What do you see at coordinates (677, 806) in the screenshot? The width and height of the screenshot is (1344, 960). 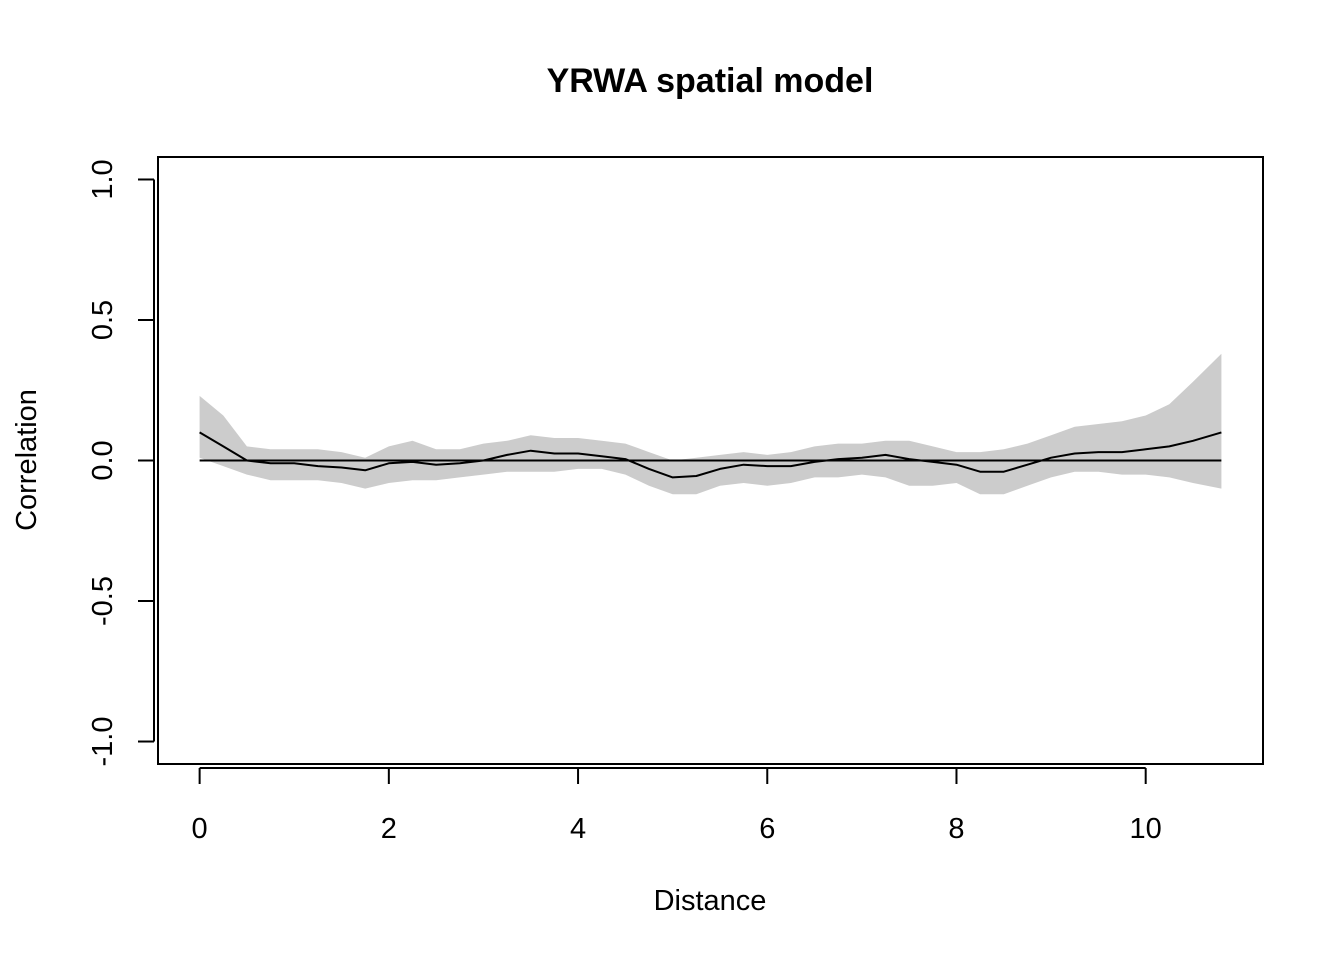 I see `x-axis: 0 2 4 6 8 10` at bounding box center [677, 806].